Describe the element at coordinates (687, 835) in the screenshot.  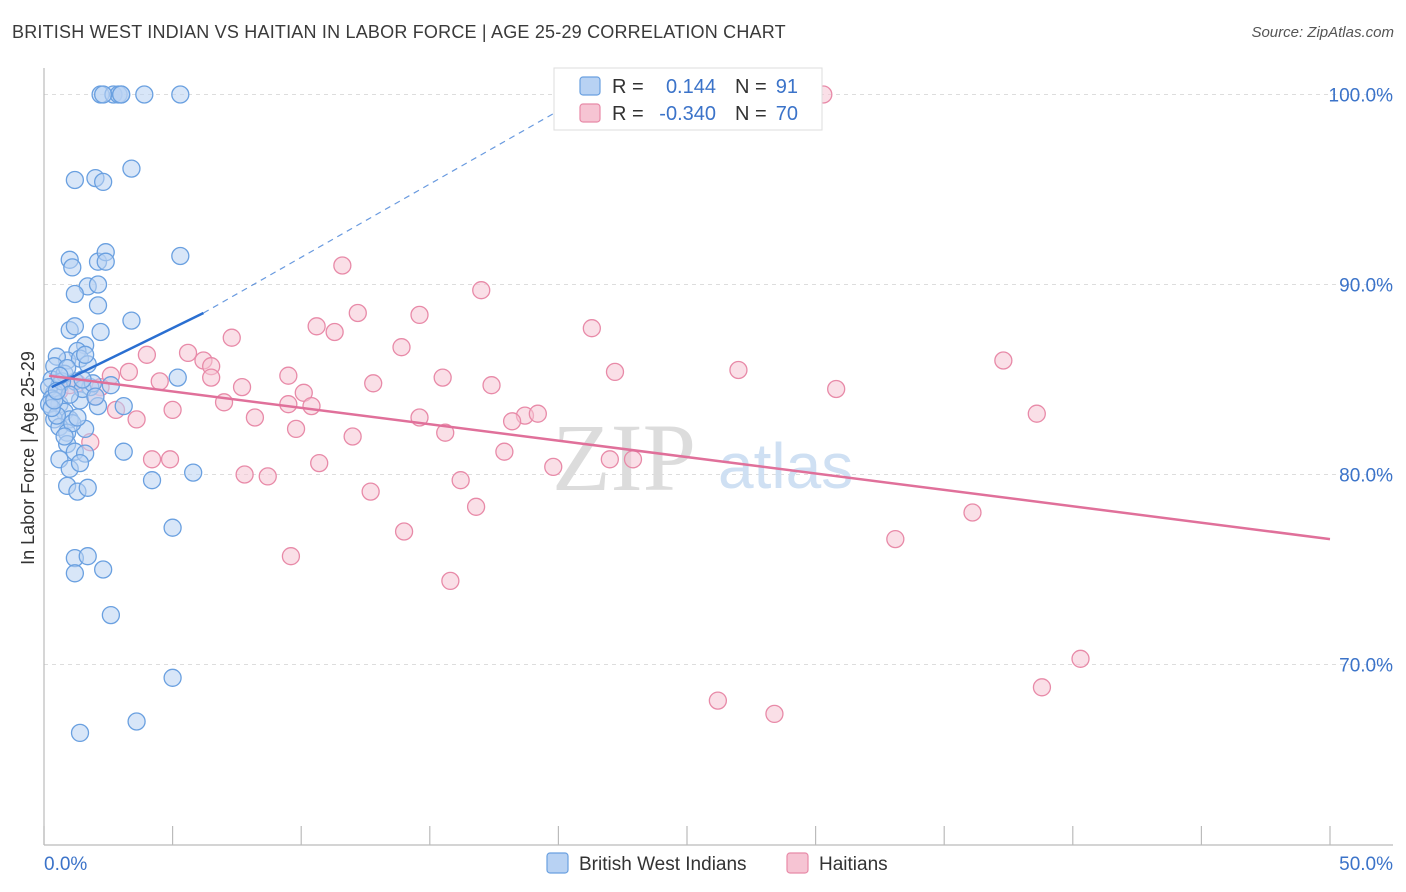
I see `x-axis-ticks` at that location.